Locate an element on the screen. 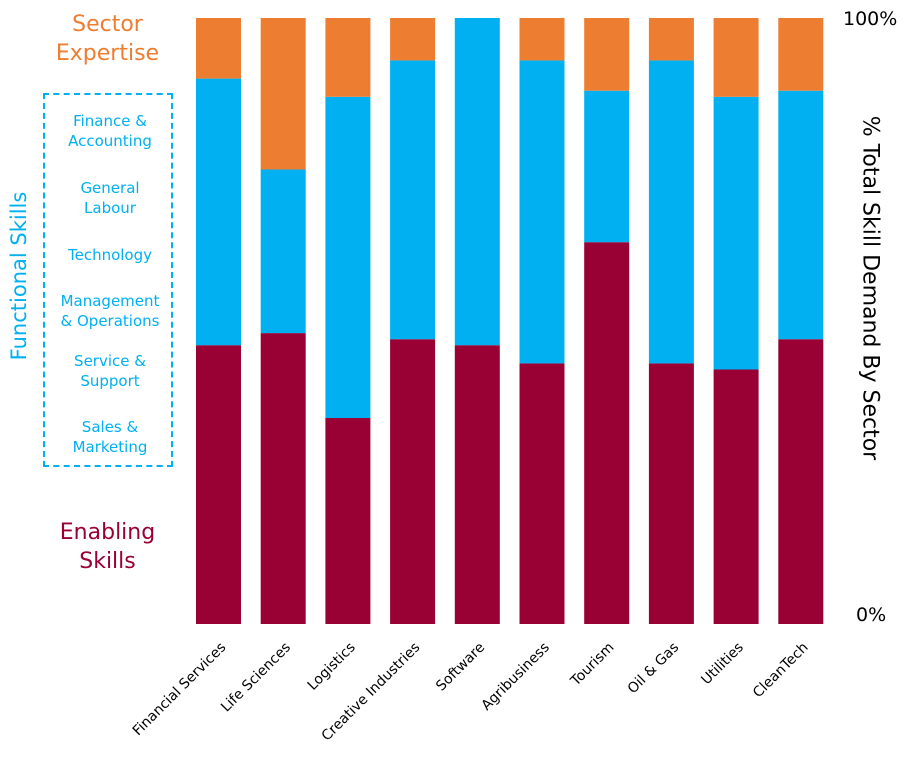 This screenshot has width=909, height=763. legend-sector-expertise: Sector Expertise is located at coordinates (107, 39).